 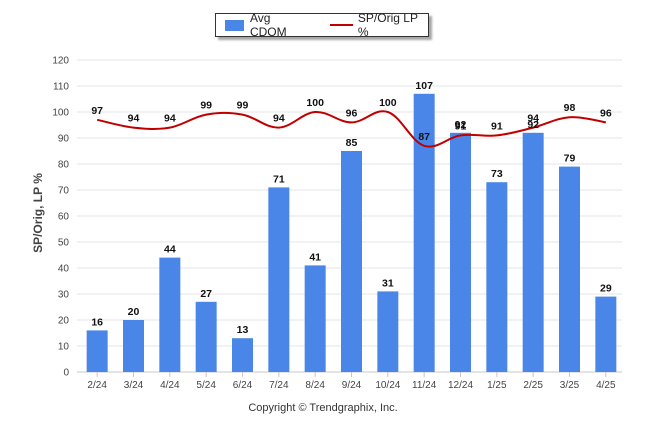 I want to click on y-tick-label: 20, so click(x=64, y=321).